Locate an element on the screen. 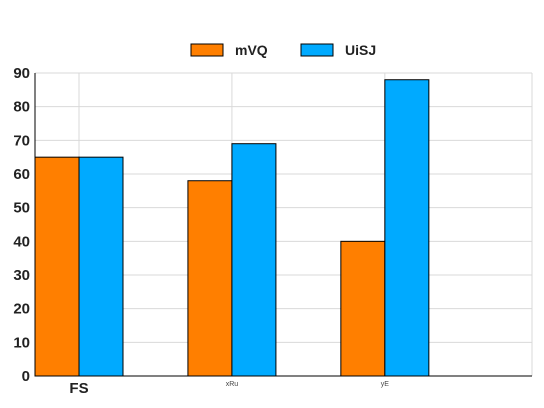 This screenshot has height=408, width=544. y-tick-label: 80 is located at coordinates (21, 107).